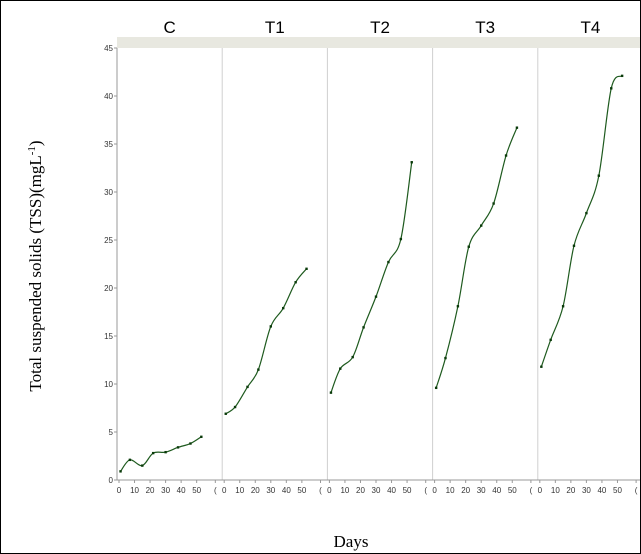  I want to click on panel-title: C, so click(169, 27).